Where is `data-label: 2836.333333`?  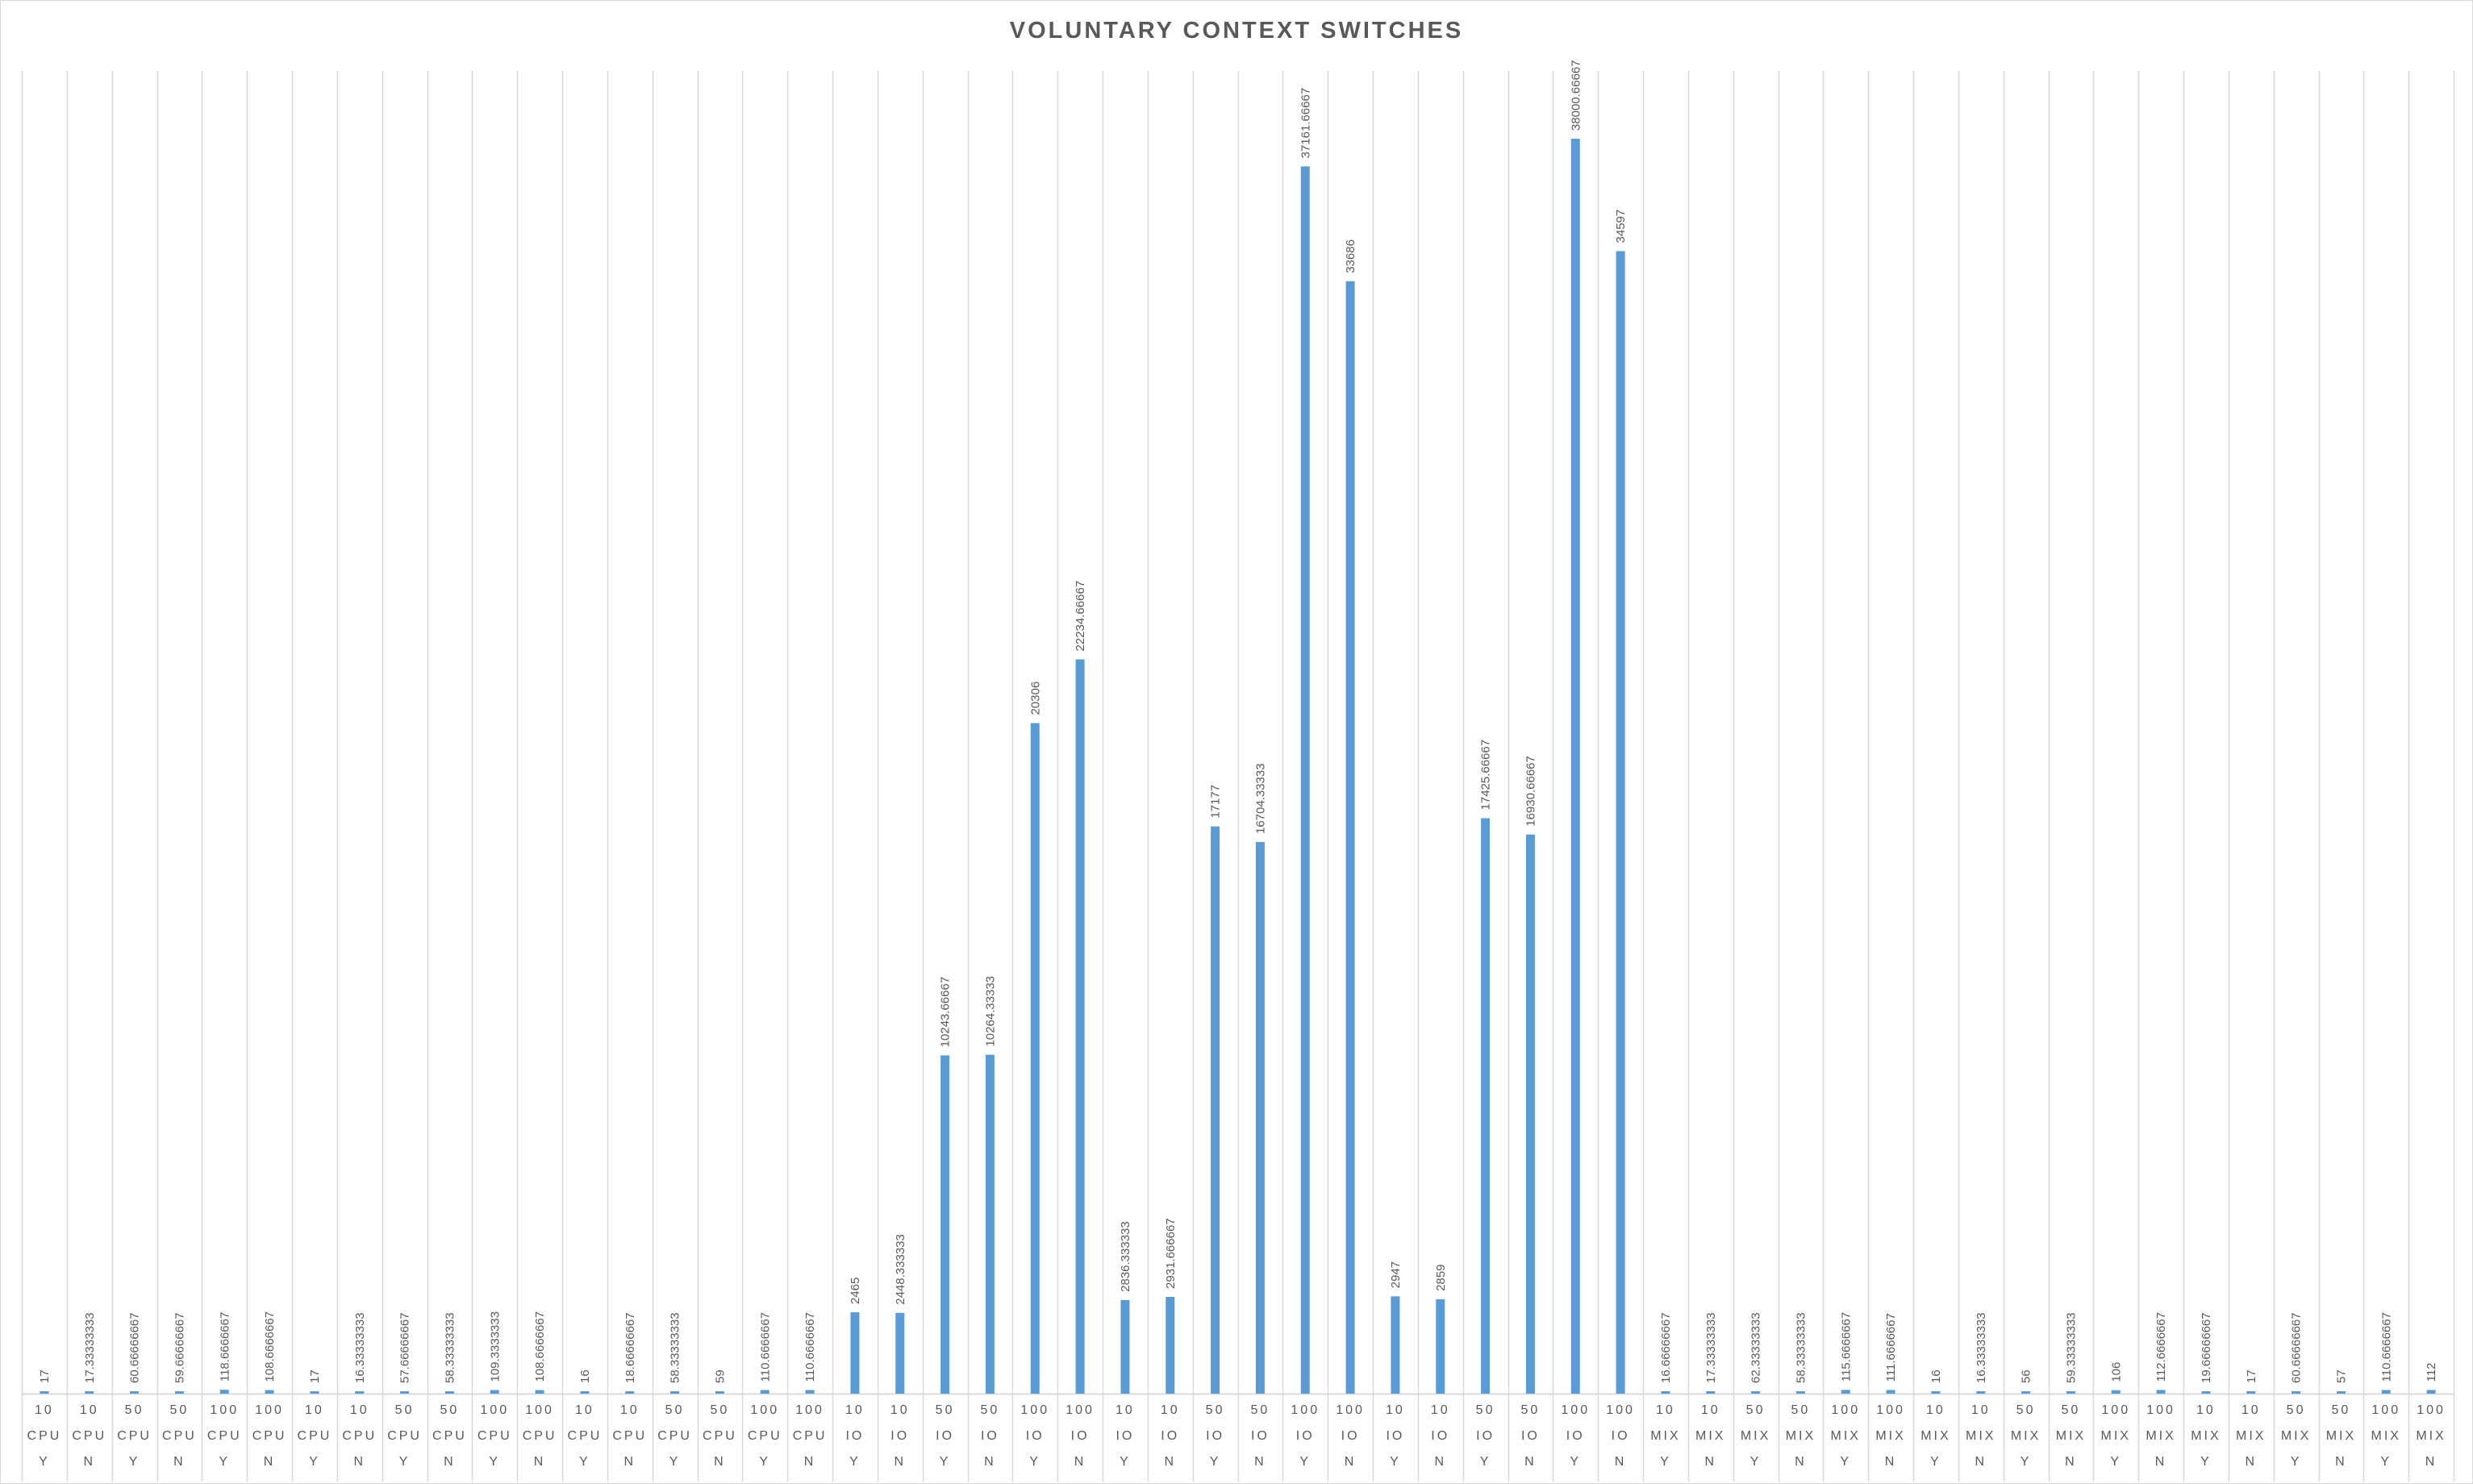
data-label: 2836.333333 is located at coordinates (1125, 1257).